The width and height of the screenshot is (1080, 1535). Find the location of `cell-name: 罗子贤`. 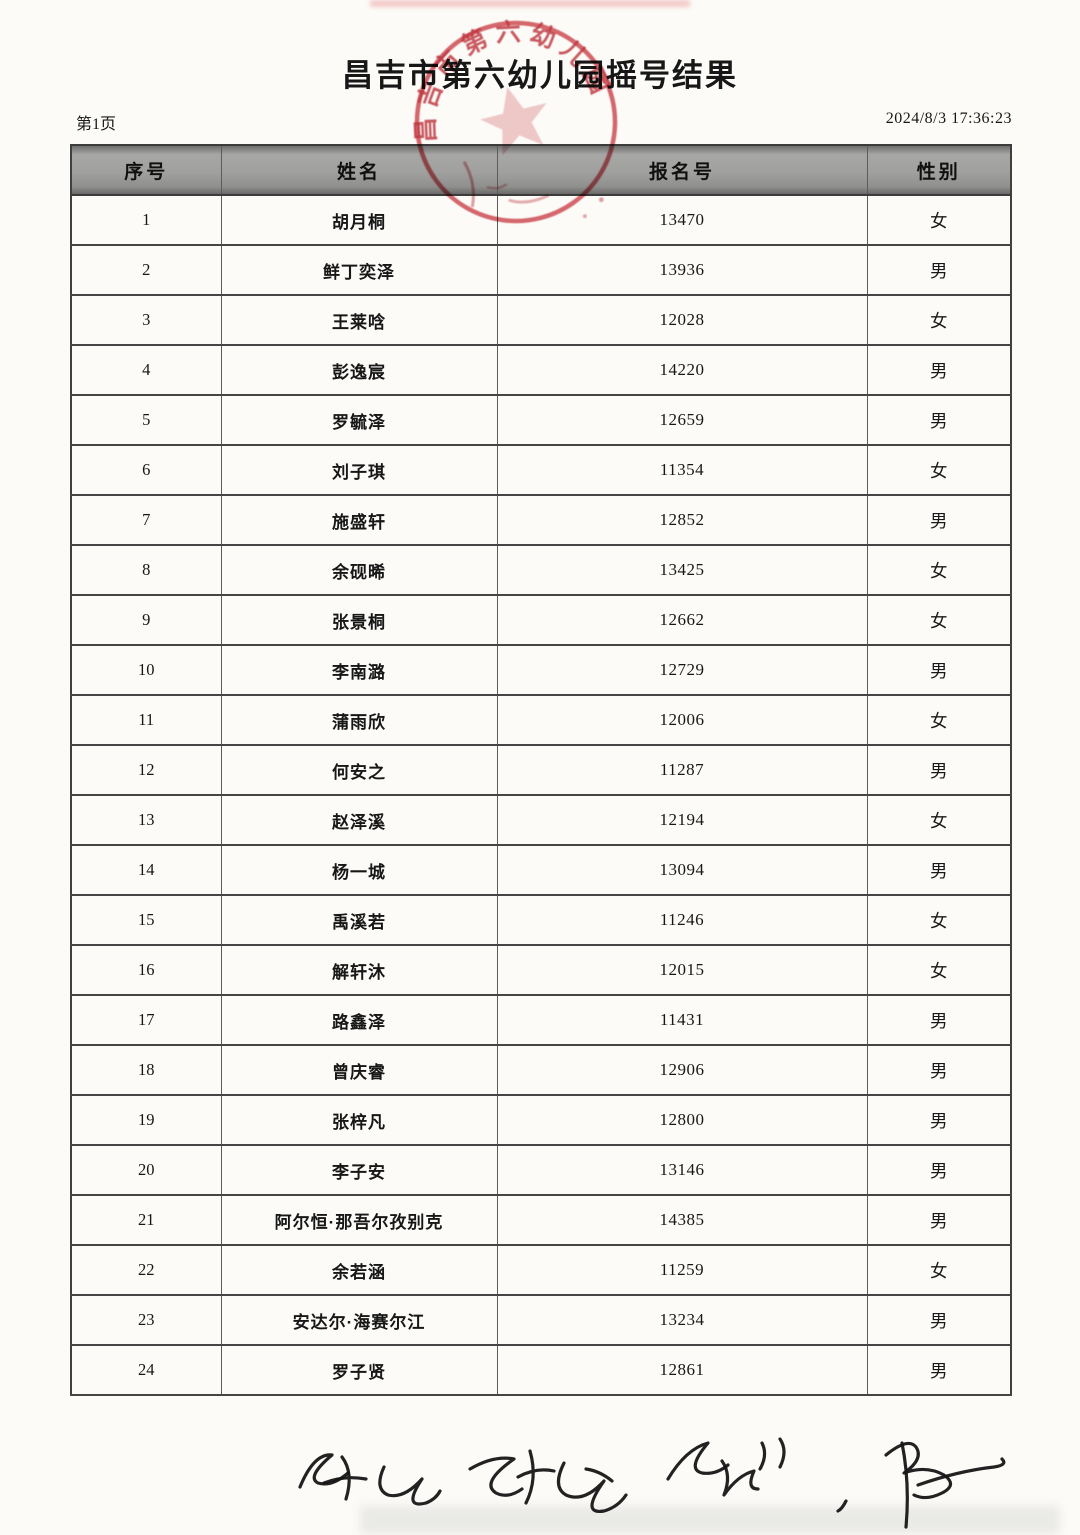

cell-name: 罗子贤 is located at coordinates (359, 1370).